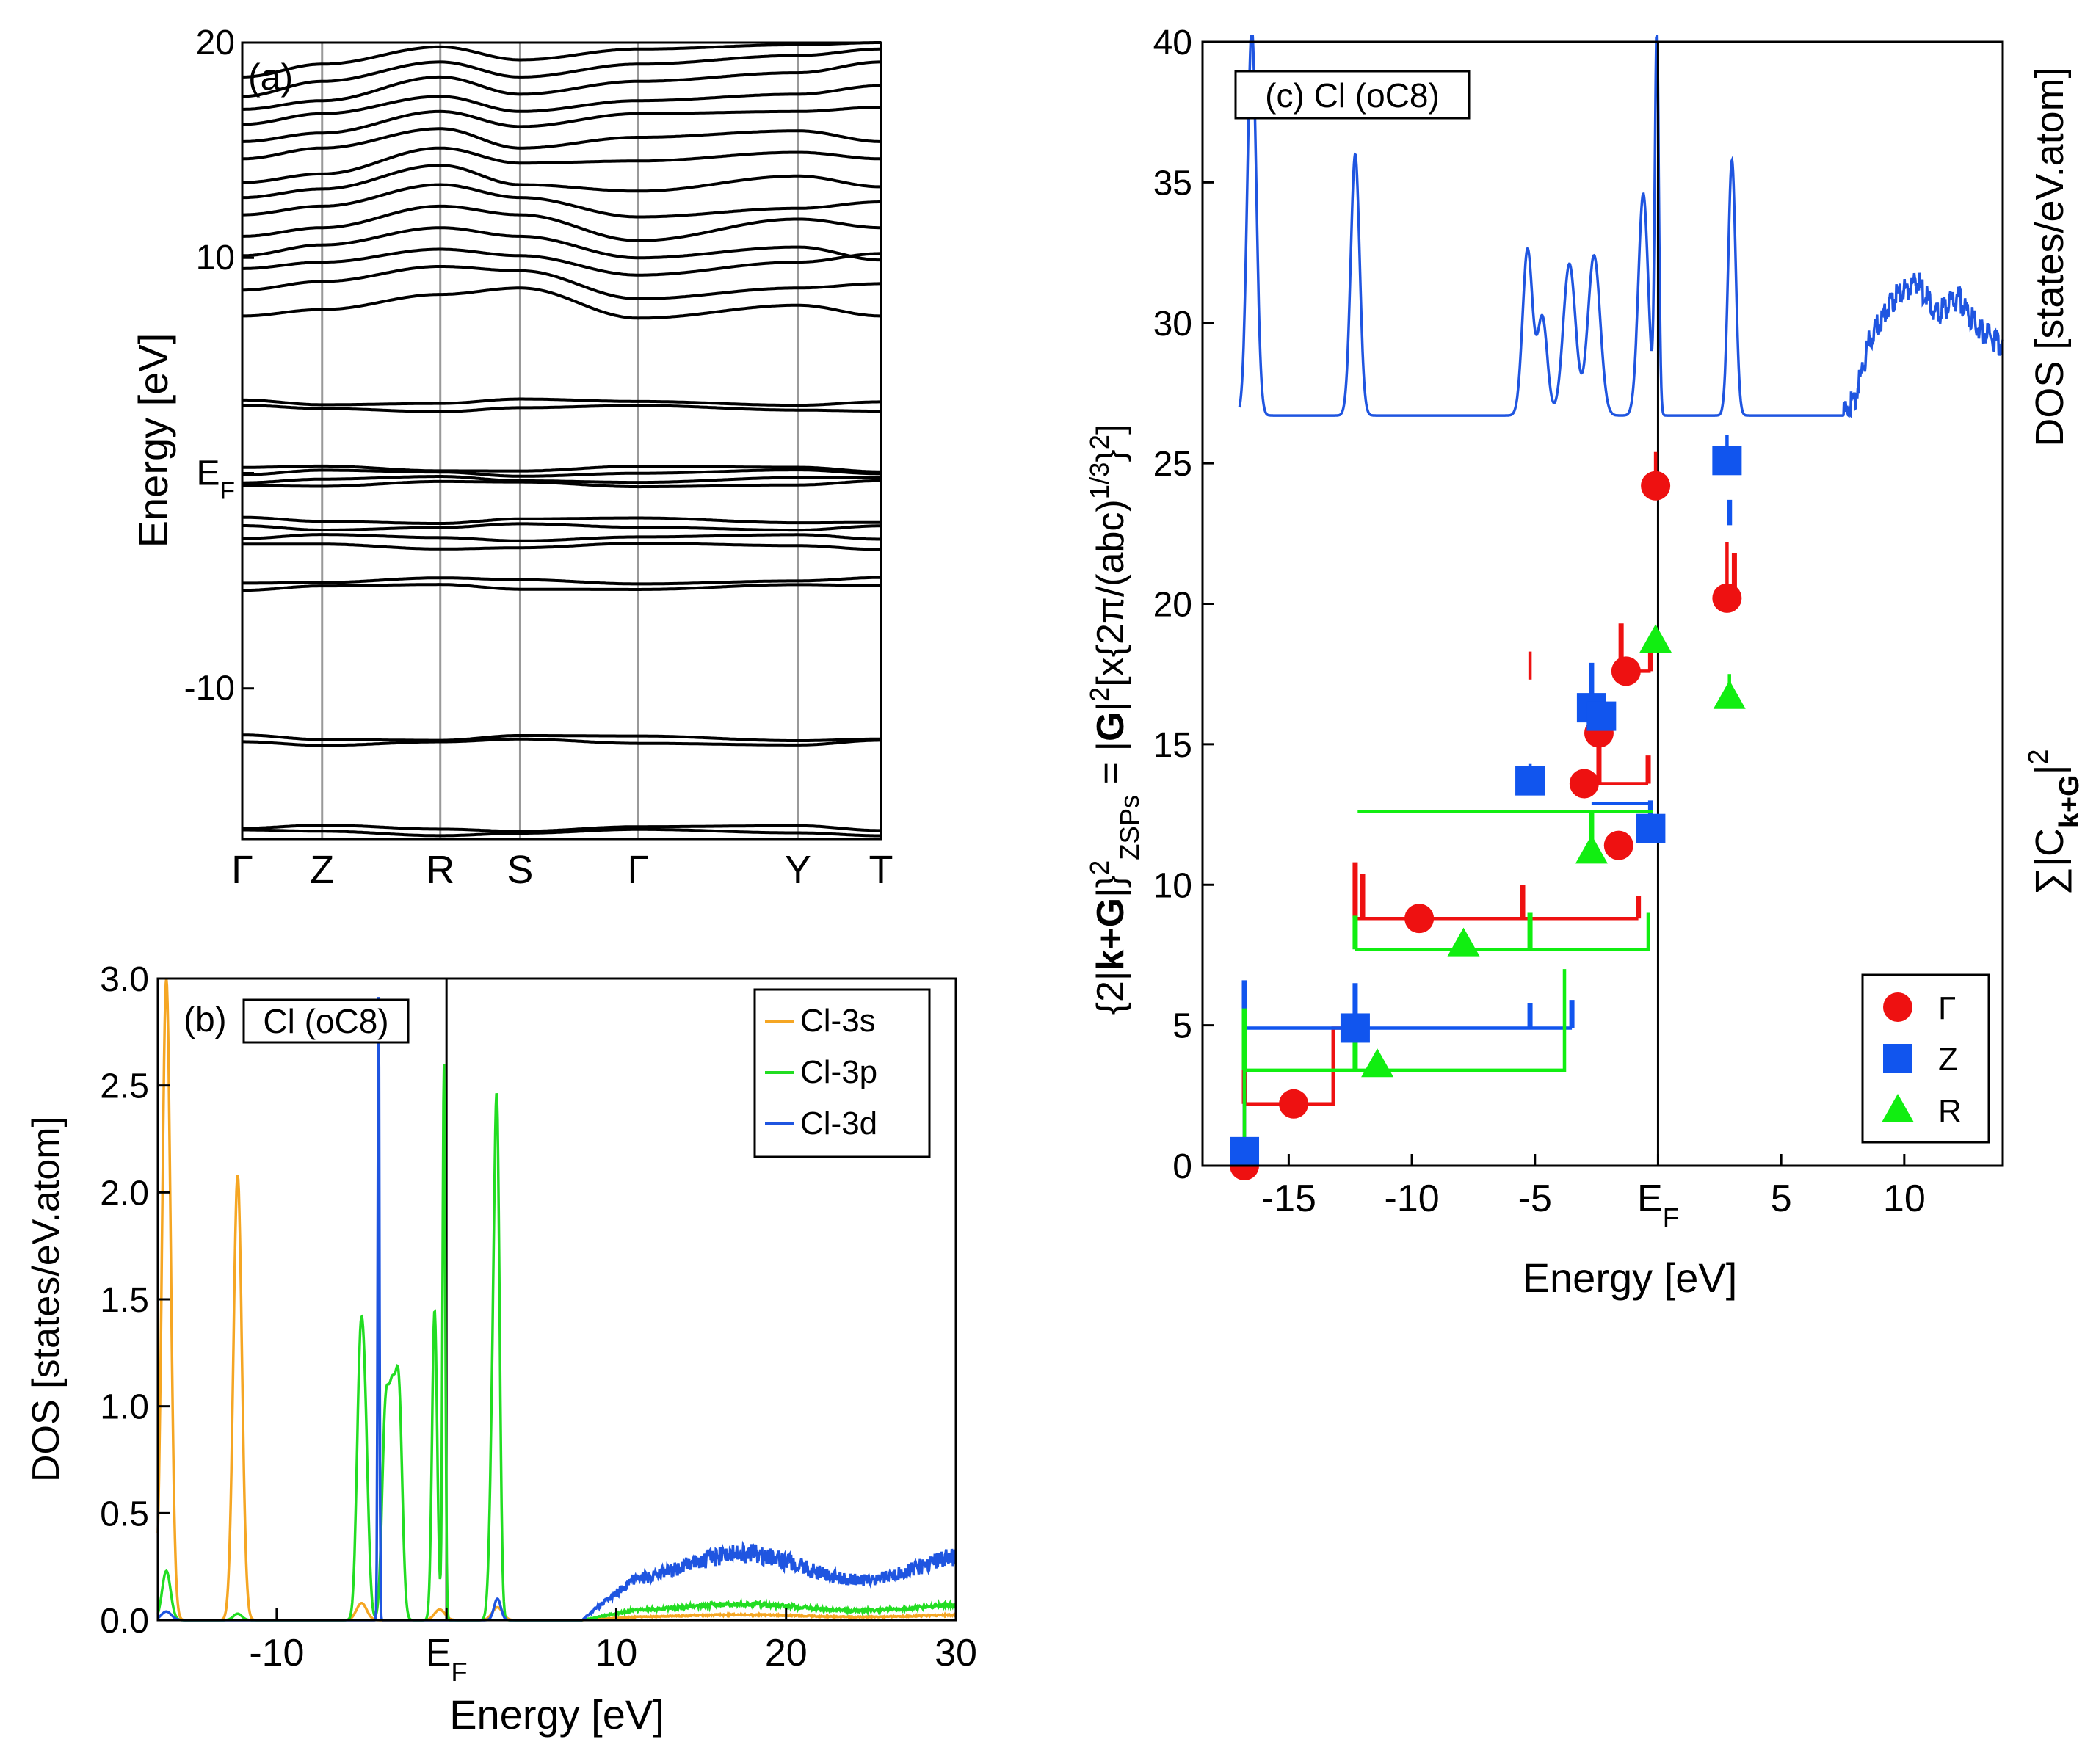 The image size is (2096, 1764). I want to click on y-tick-label: 40, so click(1173, 42).